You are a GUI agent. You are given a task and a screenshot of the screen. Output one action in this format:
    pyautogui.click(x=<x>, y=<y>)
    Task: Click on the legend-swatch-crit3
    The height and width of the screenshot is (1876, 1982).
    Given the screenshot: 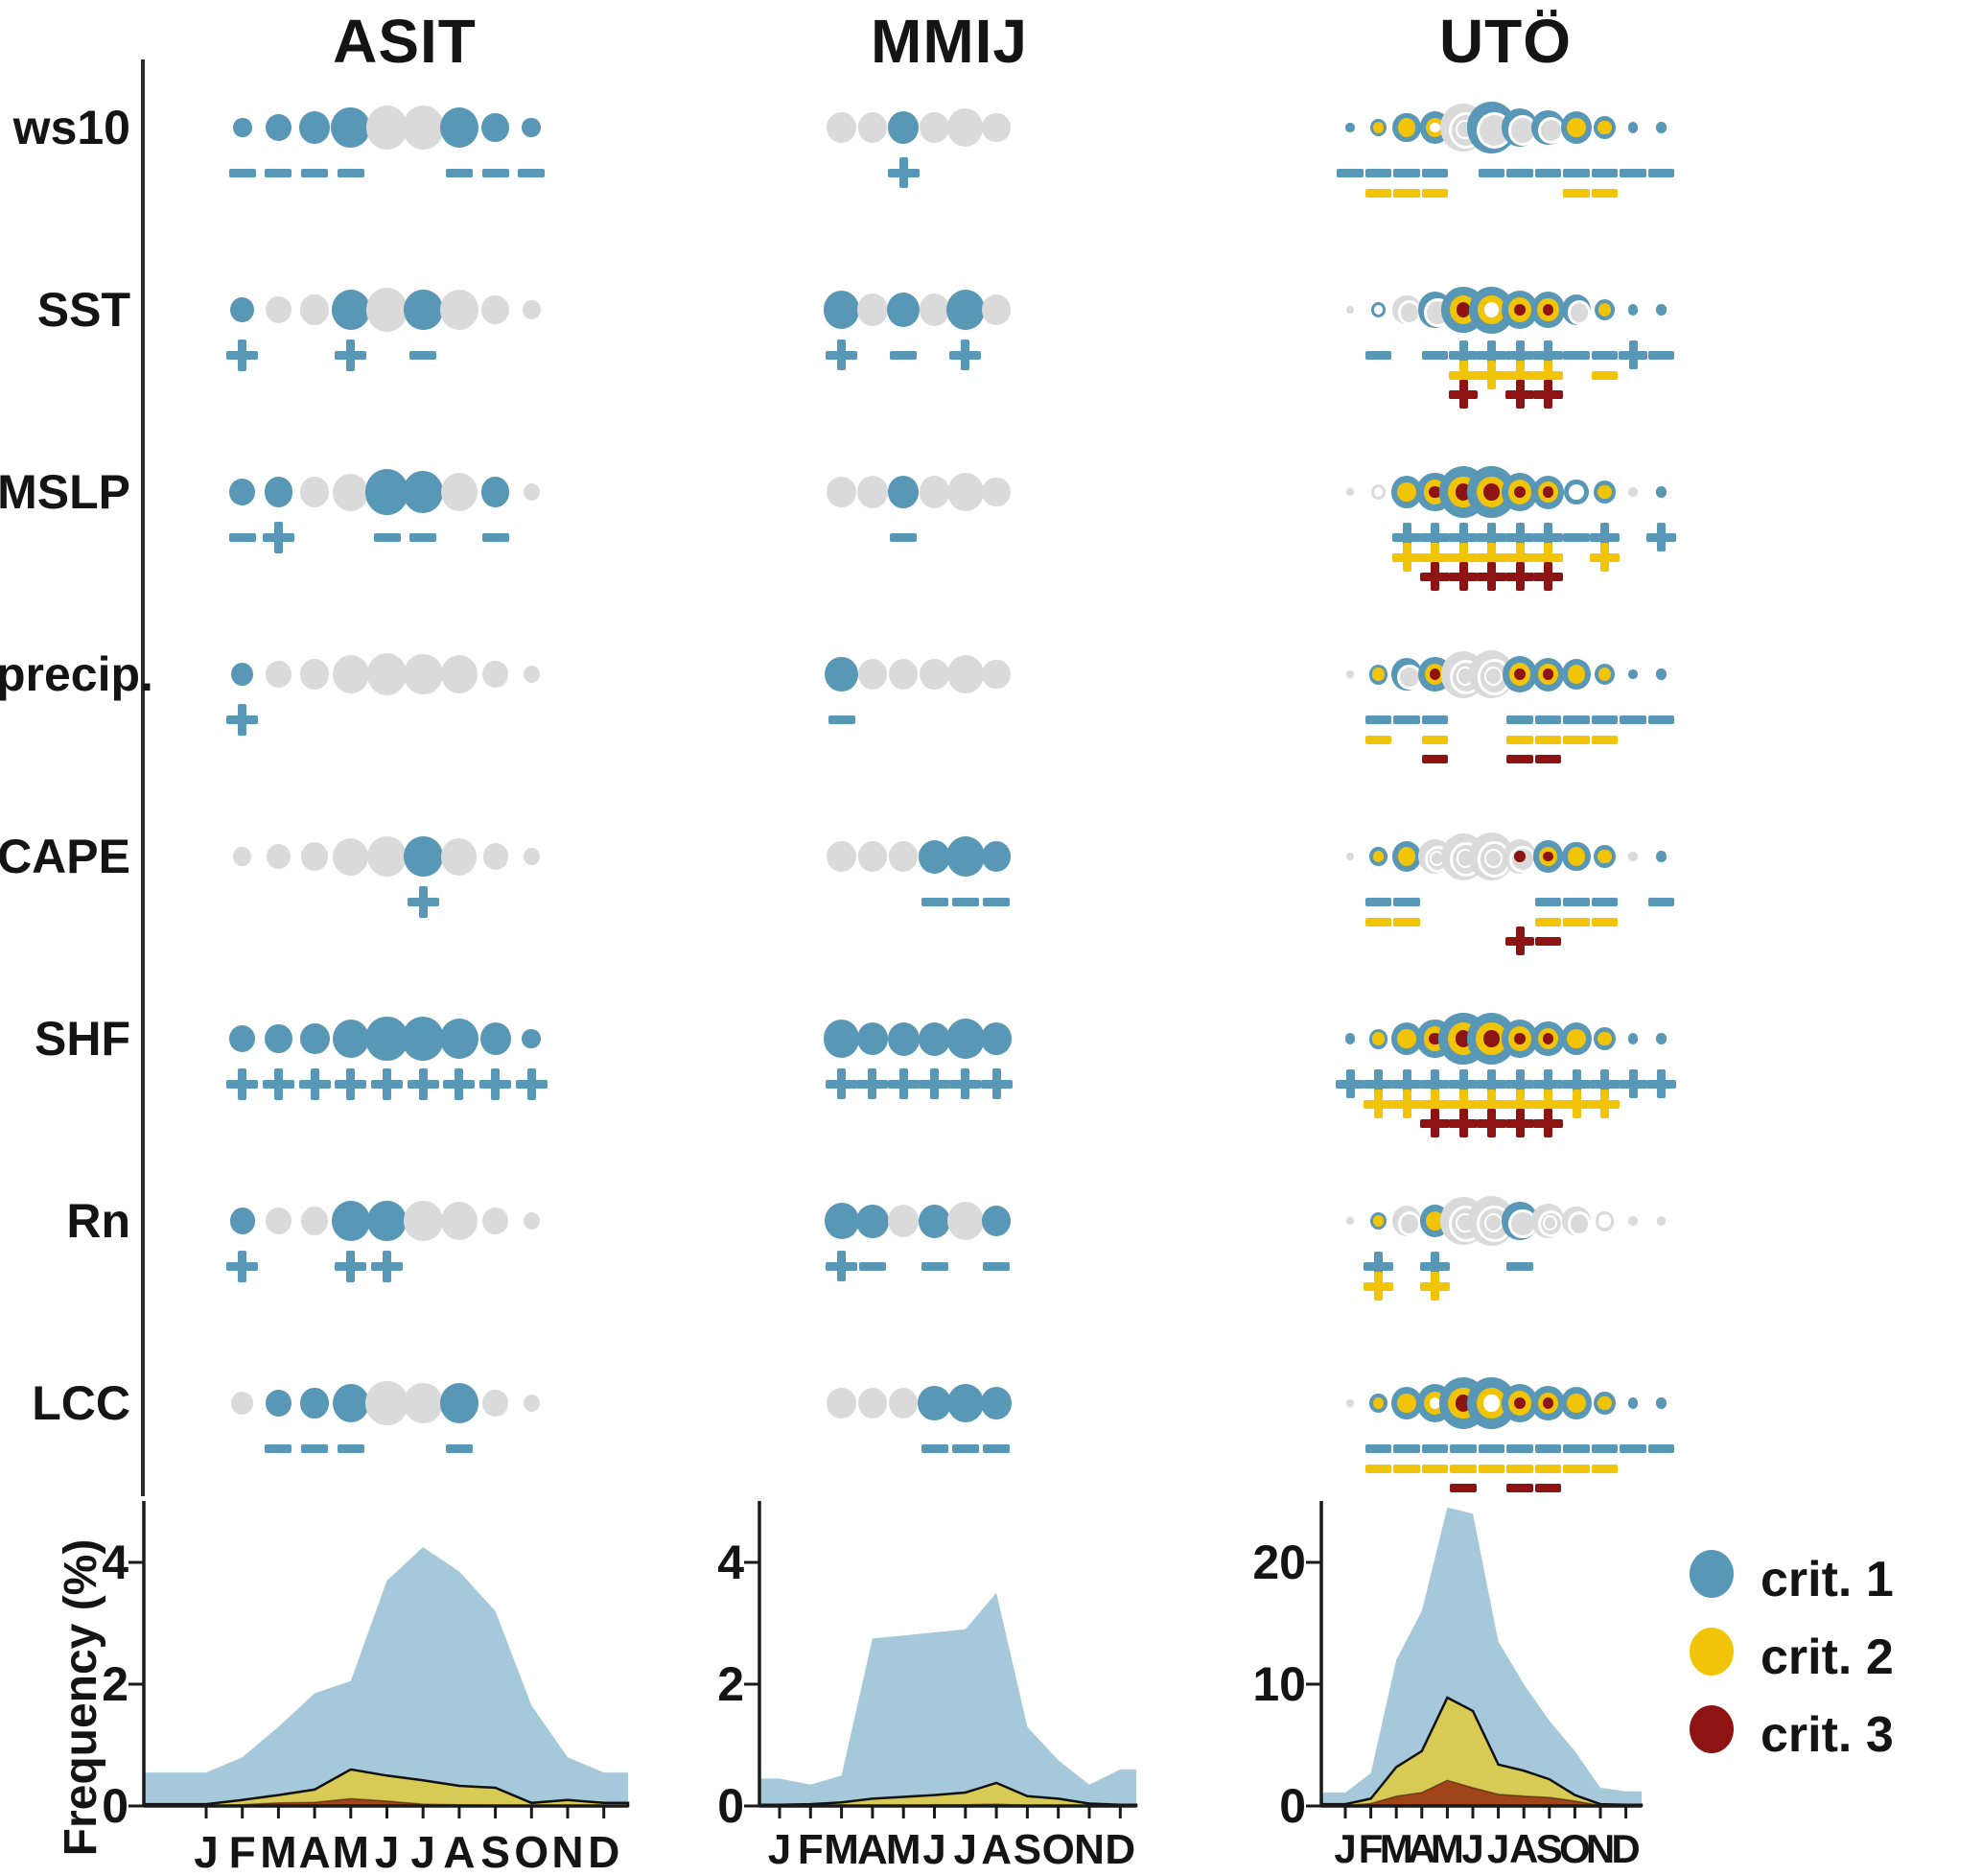 What is the action you would take?
    pyautogui.click(x=1712, y=1729)
    